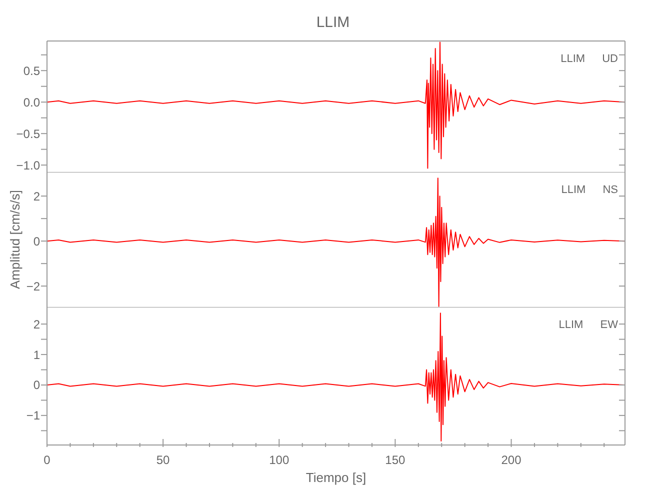  Describe the element at coordinates (31, 71) in the screenshot. I see `y-tick-label: 0.5` at that location.